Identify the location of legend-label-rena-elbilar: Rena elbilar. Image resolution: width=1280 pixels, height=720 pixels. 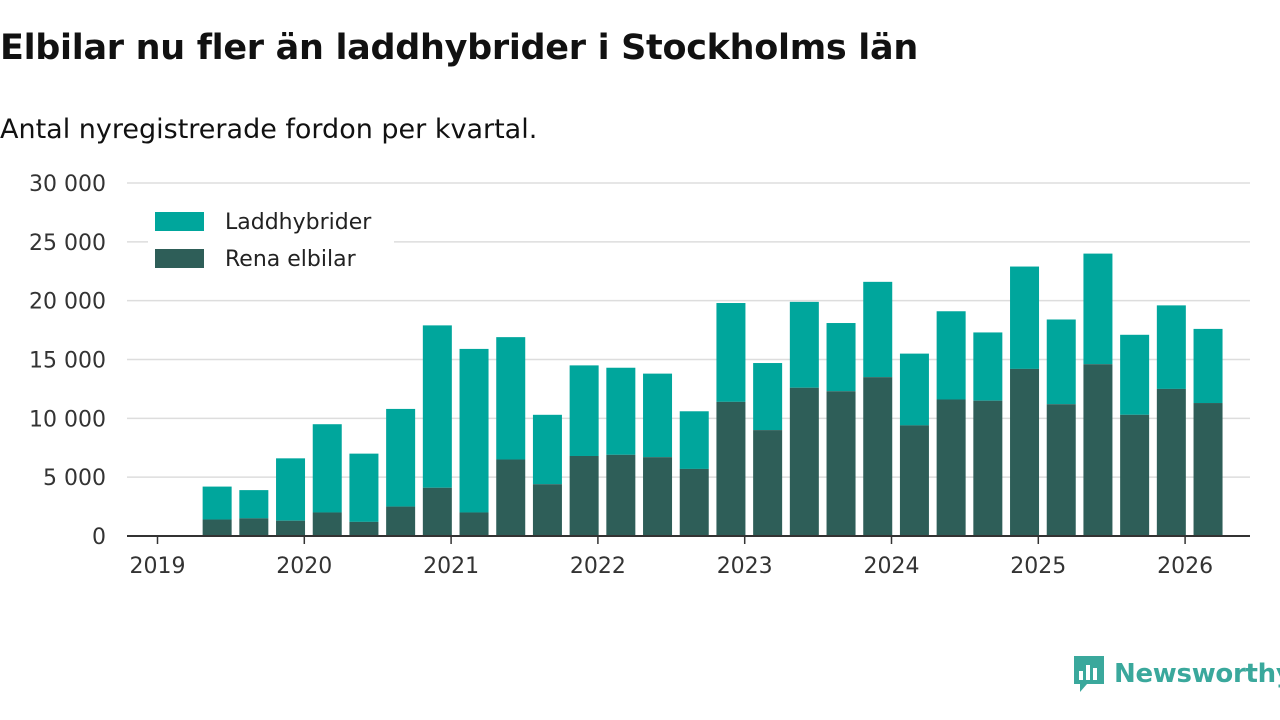
(291, 259).